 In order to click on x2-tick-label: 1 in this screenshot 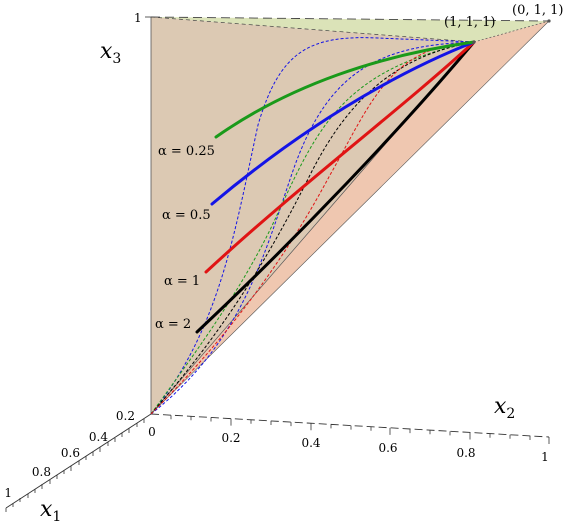, I will do `click(545, 457)`.